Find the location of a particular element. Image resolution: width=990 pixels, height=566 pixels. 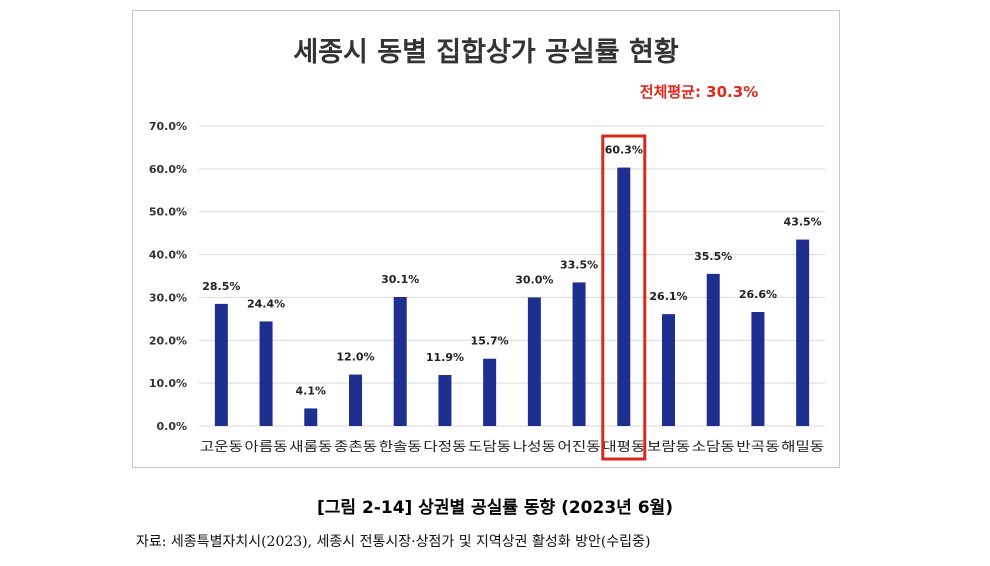

y-tick-label: 70.0% is located at coordinates (168, 126).